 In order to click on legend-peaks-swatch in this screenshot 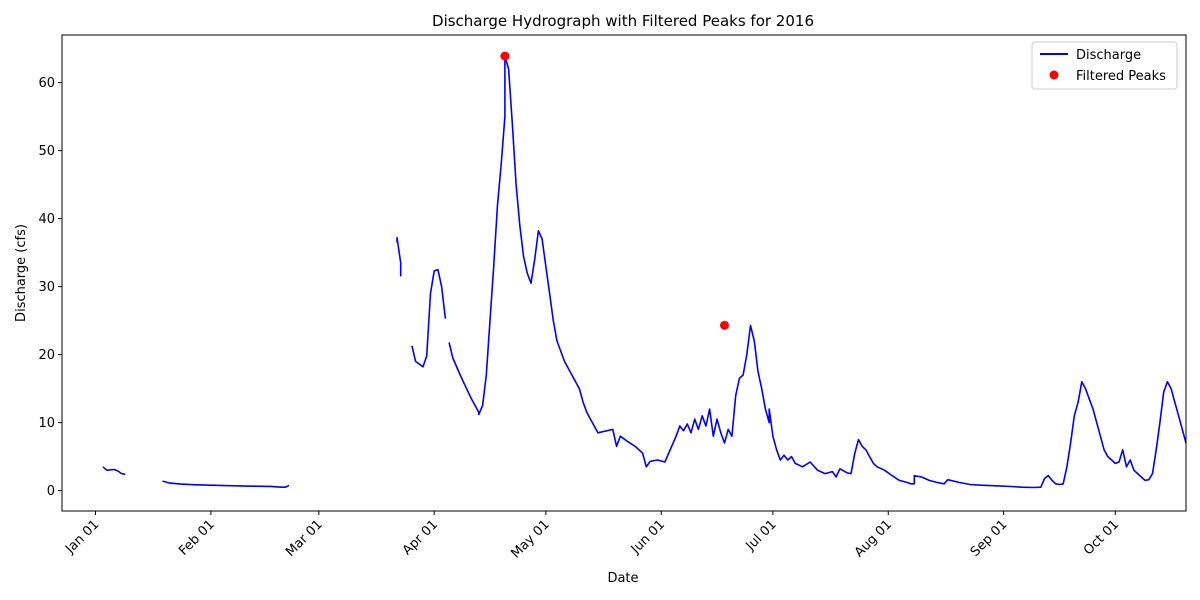, I will do `click(1054, 75)`.